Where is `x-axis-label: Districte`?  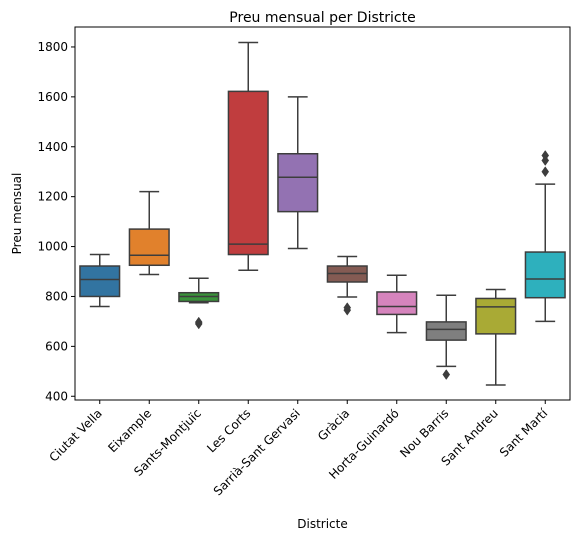 x-axis-label: Districte is located at coordinates (322, 524).